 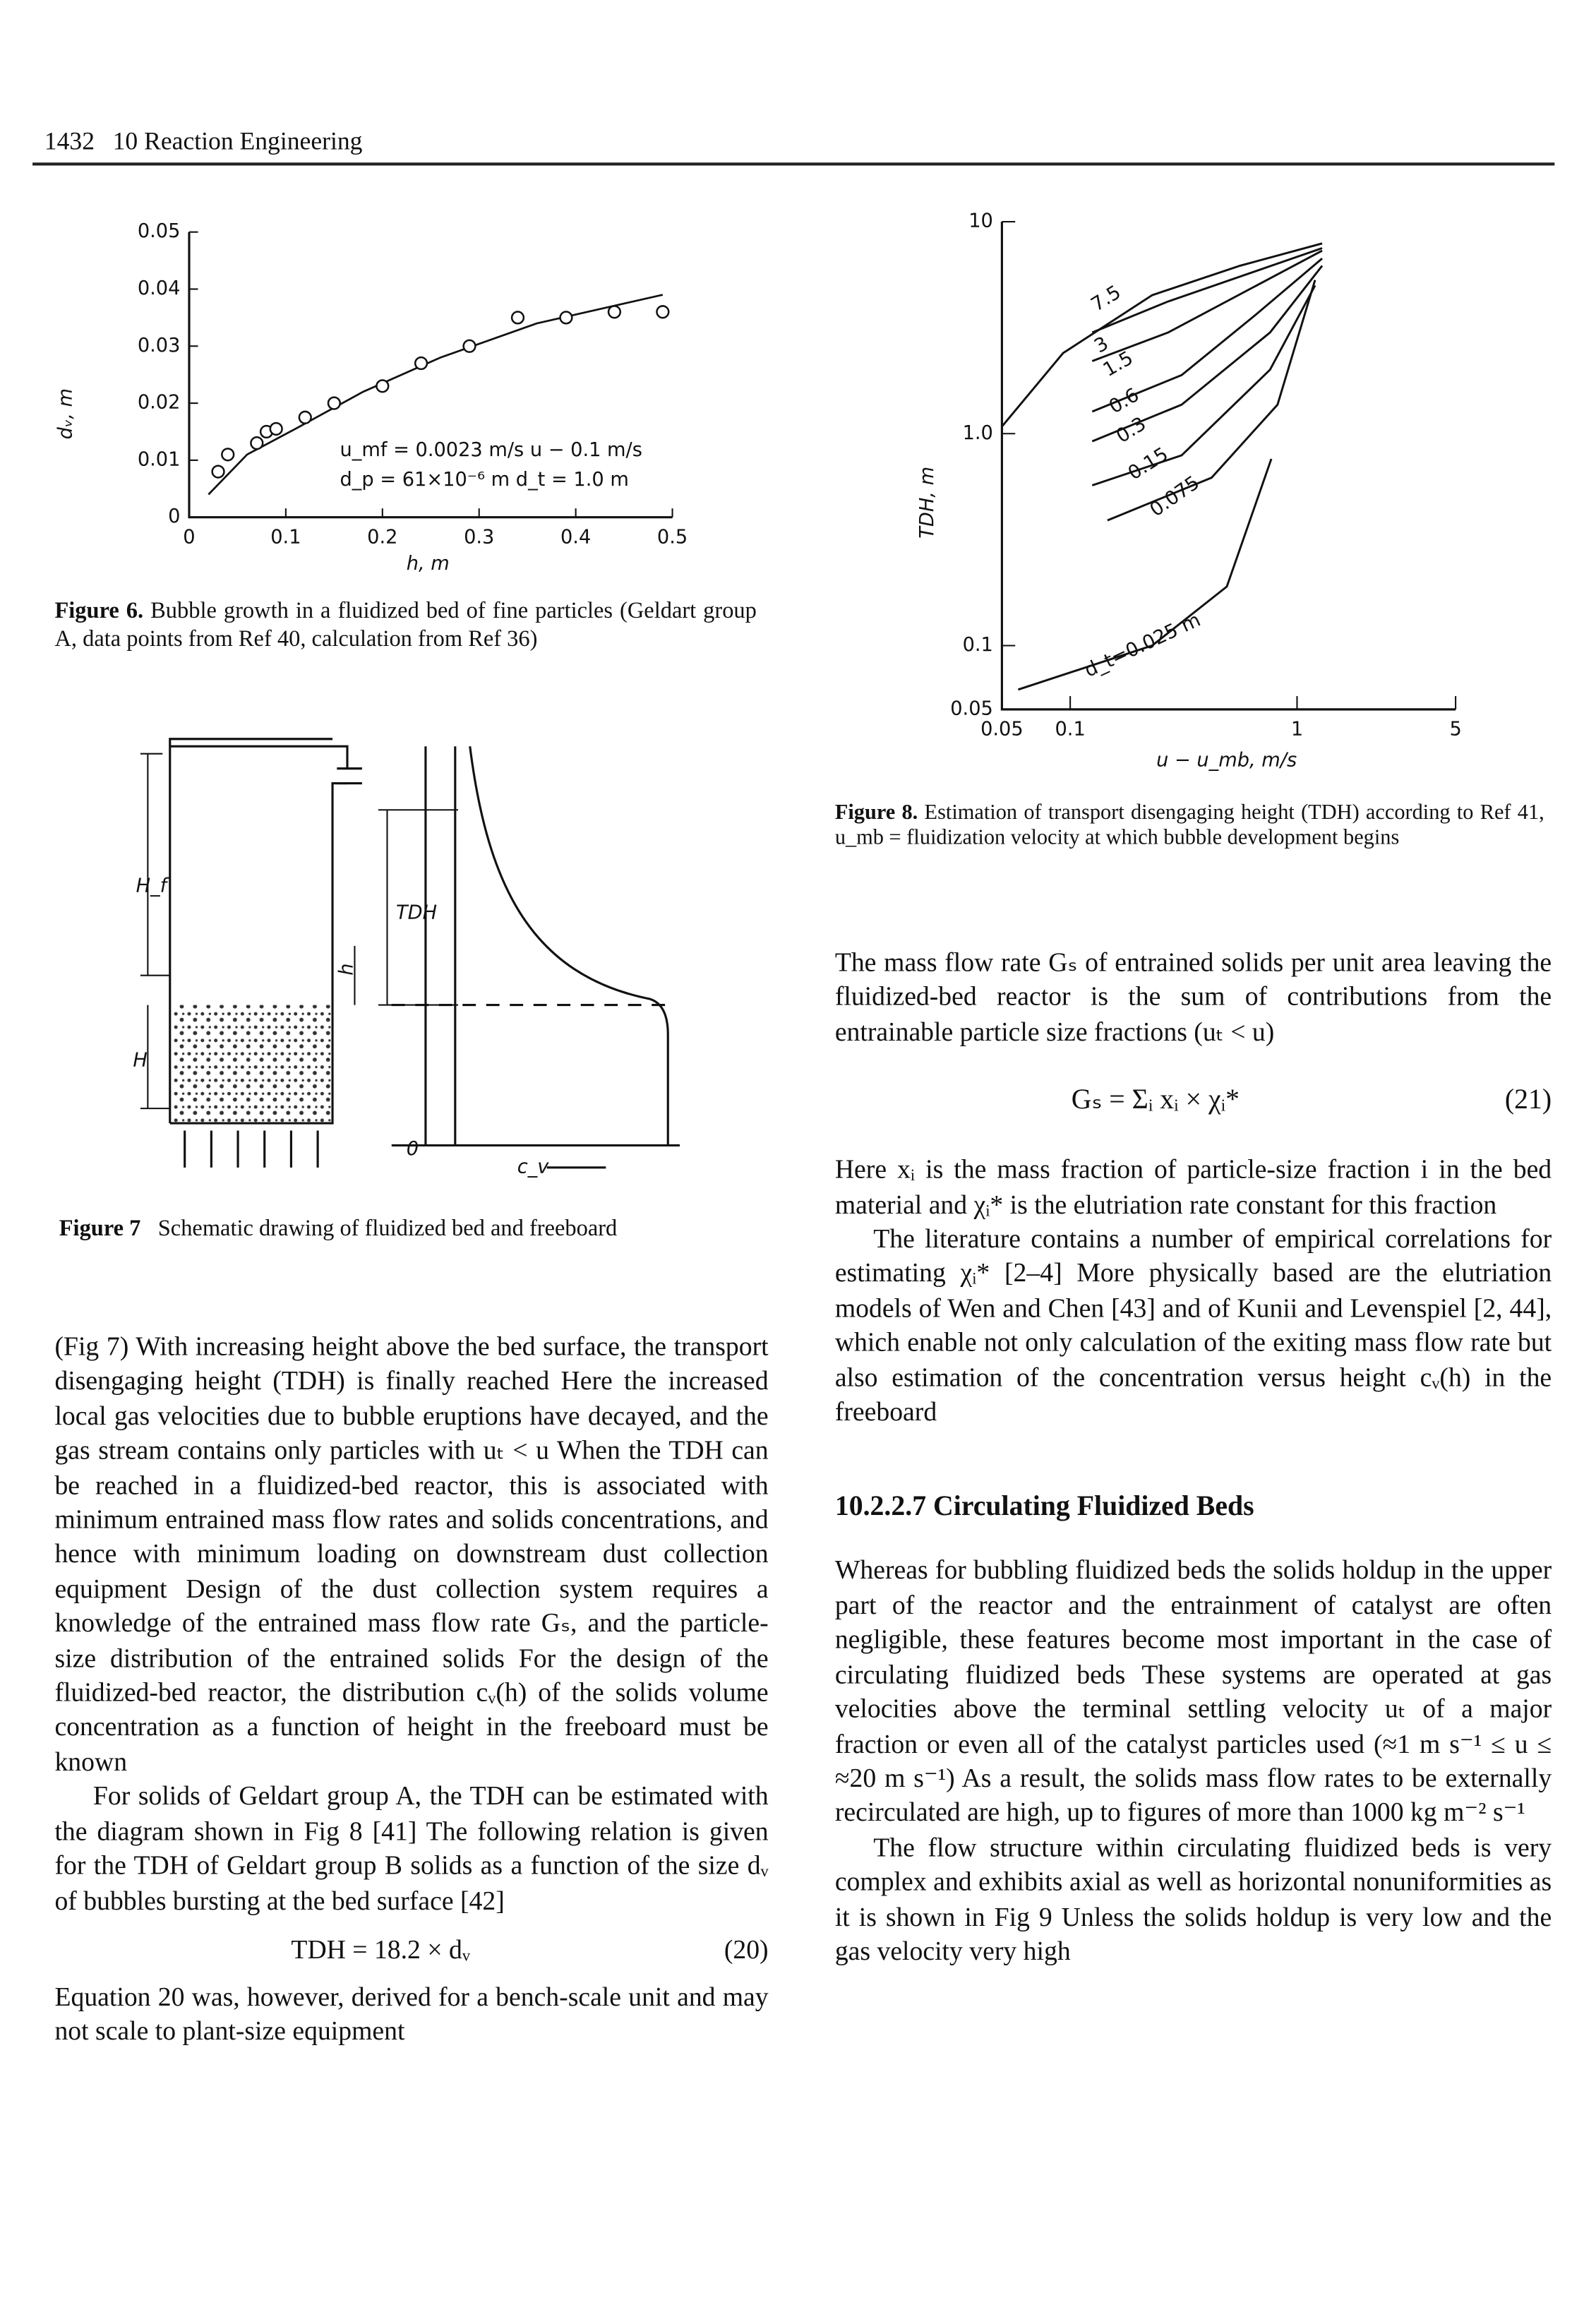 What do you see at coordinates (160, 346) in the screenshot?
I see `y-tick-label: 0.03` at bounding box center [160, 346].